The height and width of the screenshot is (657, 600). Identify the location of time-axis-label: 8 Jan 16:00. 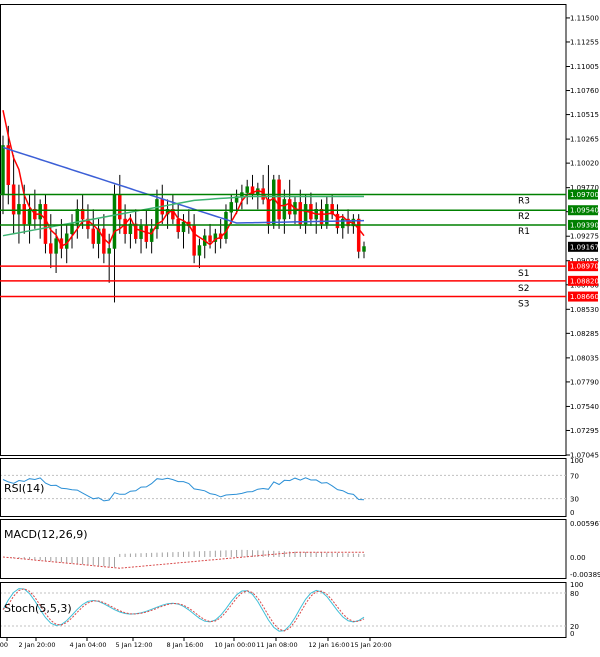
(184, 645).